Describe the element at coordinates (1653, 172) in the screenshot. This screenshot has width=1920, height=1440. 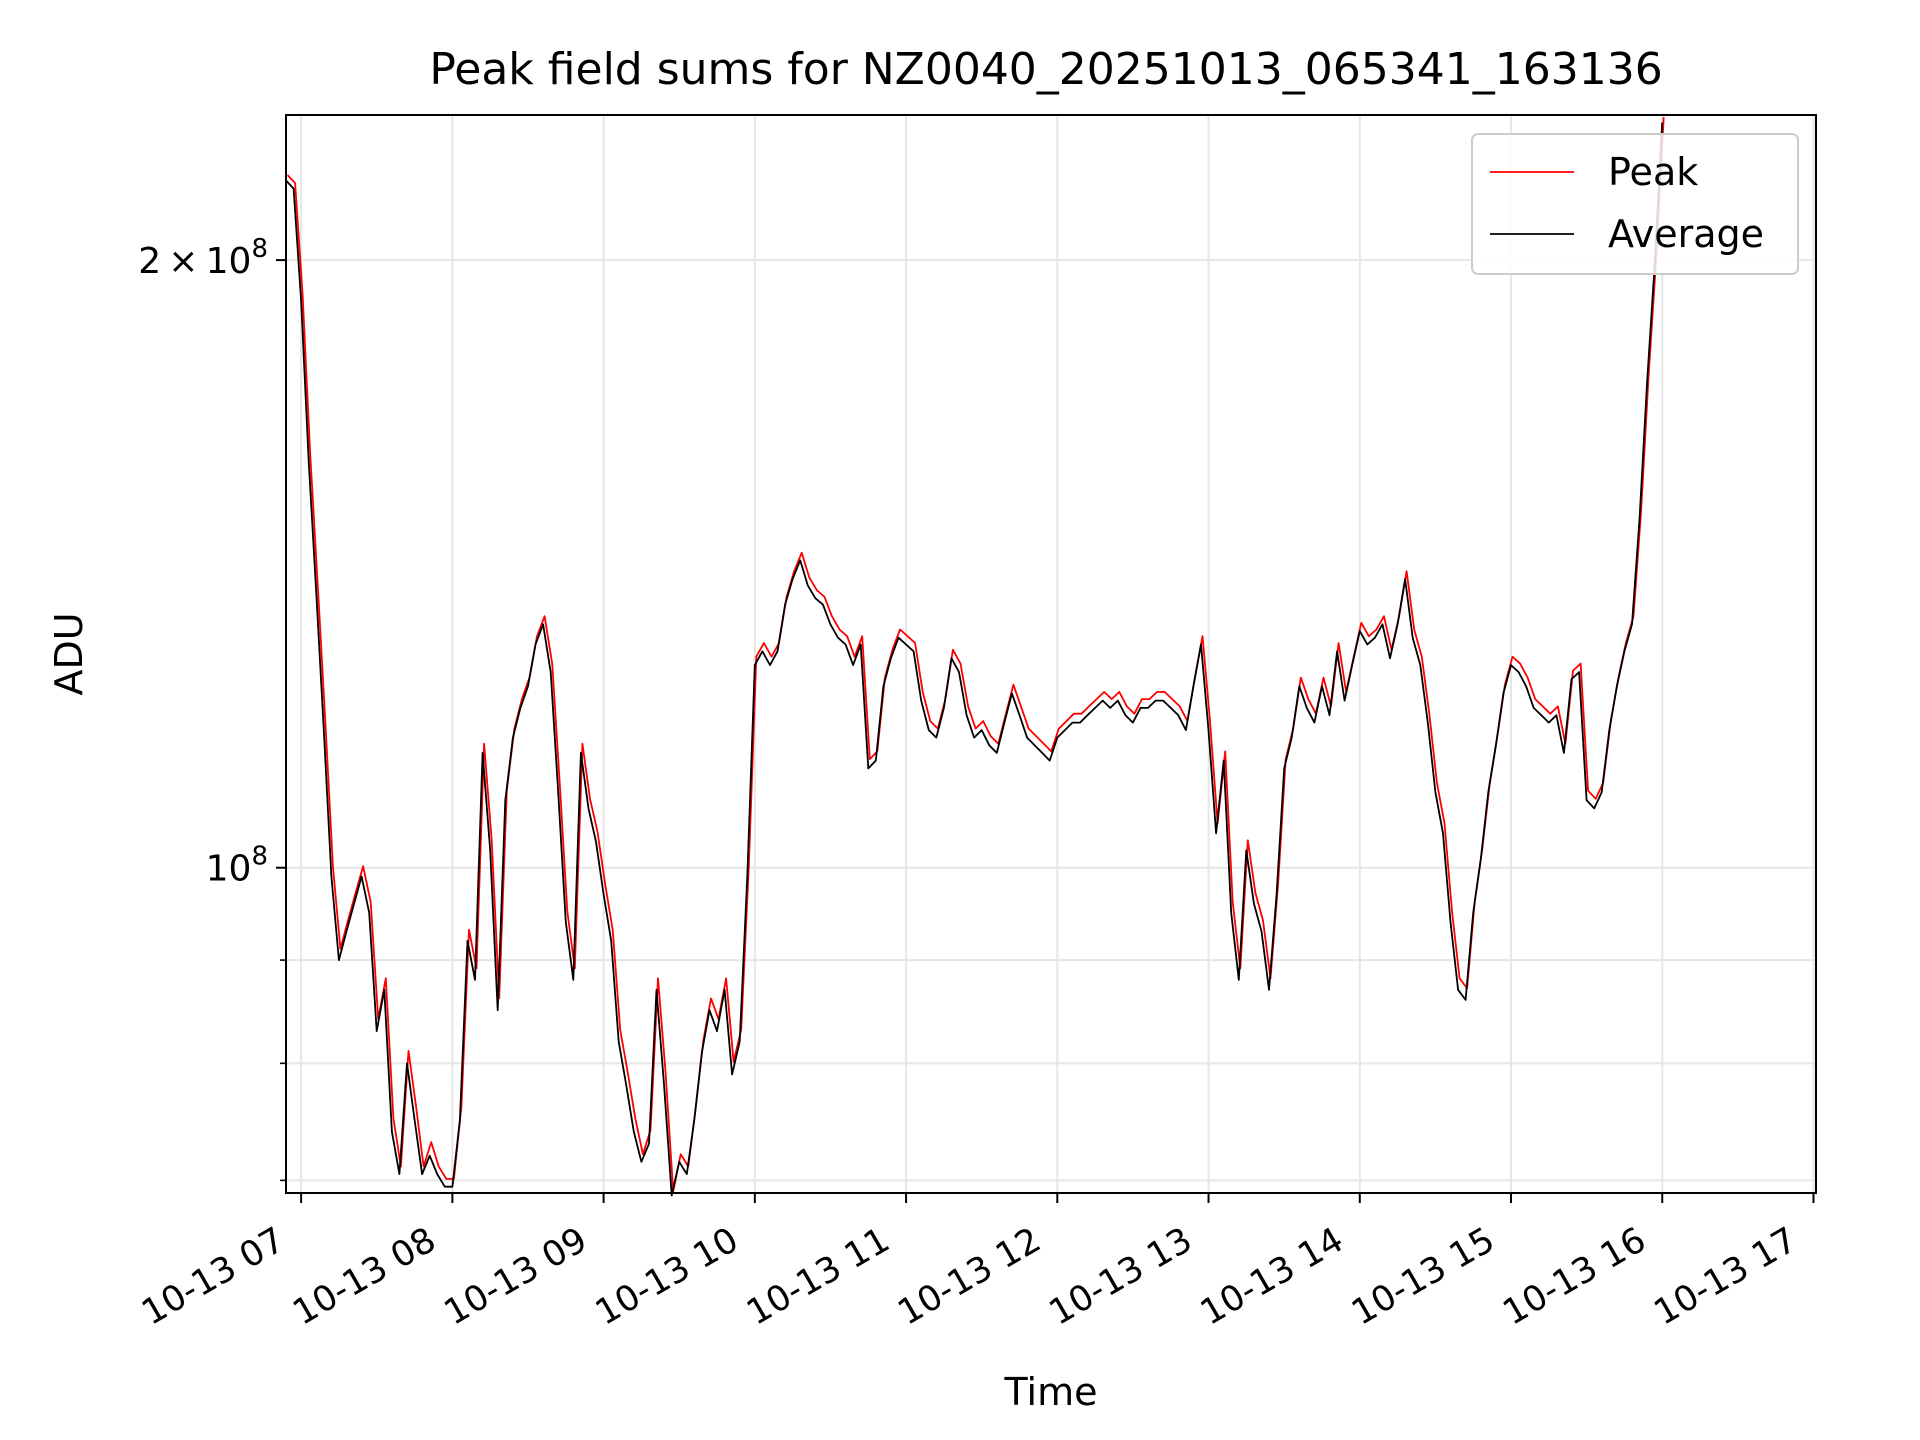
I see `legend-label: Peak` at that location.